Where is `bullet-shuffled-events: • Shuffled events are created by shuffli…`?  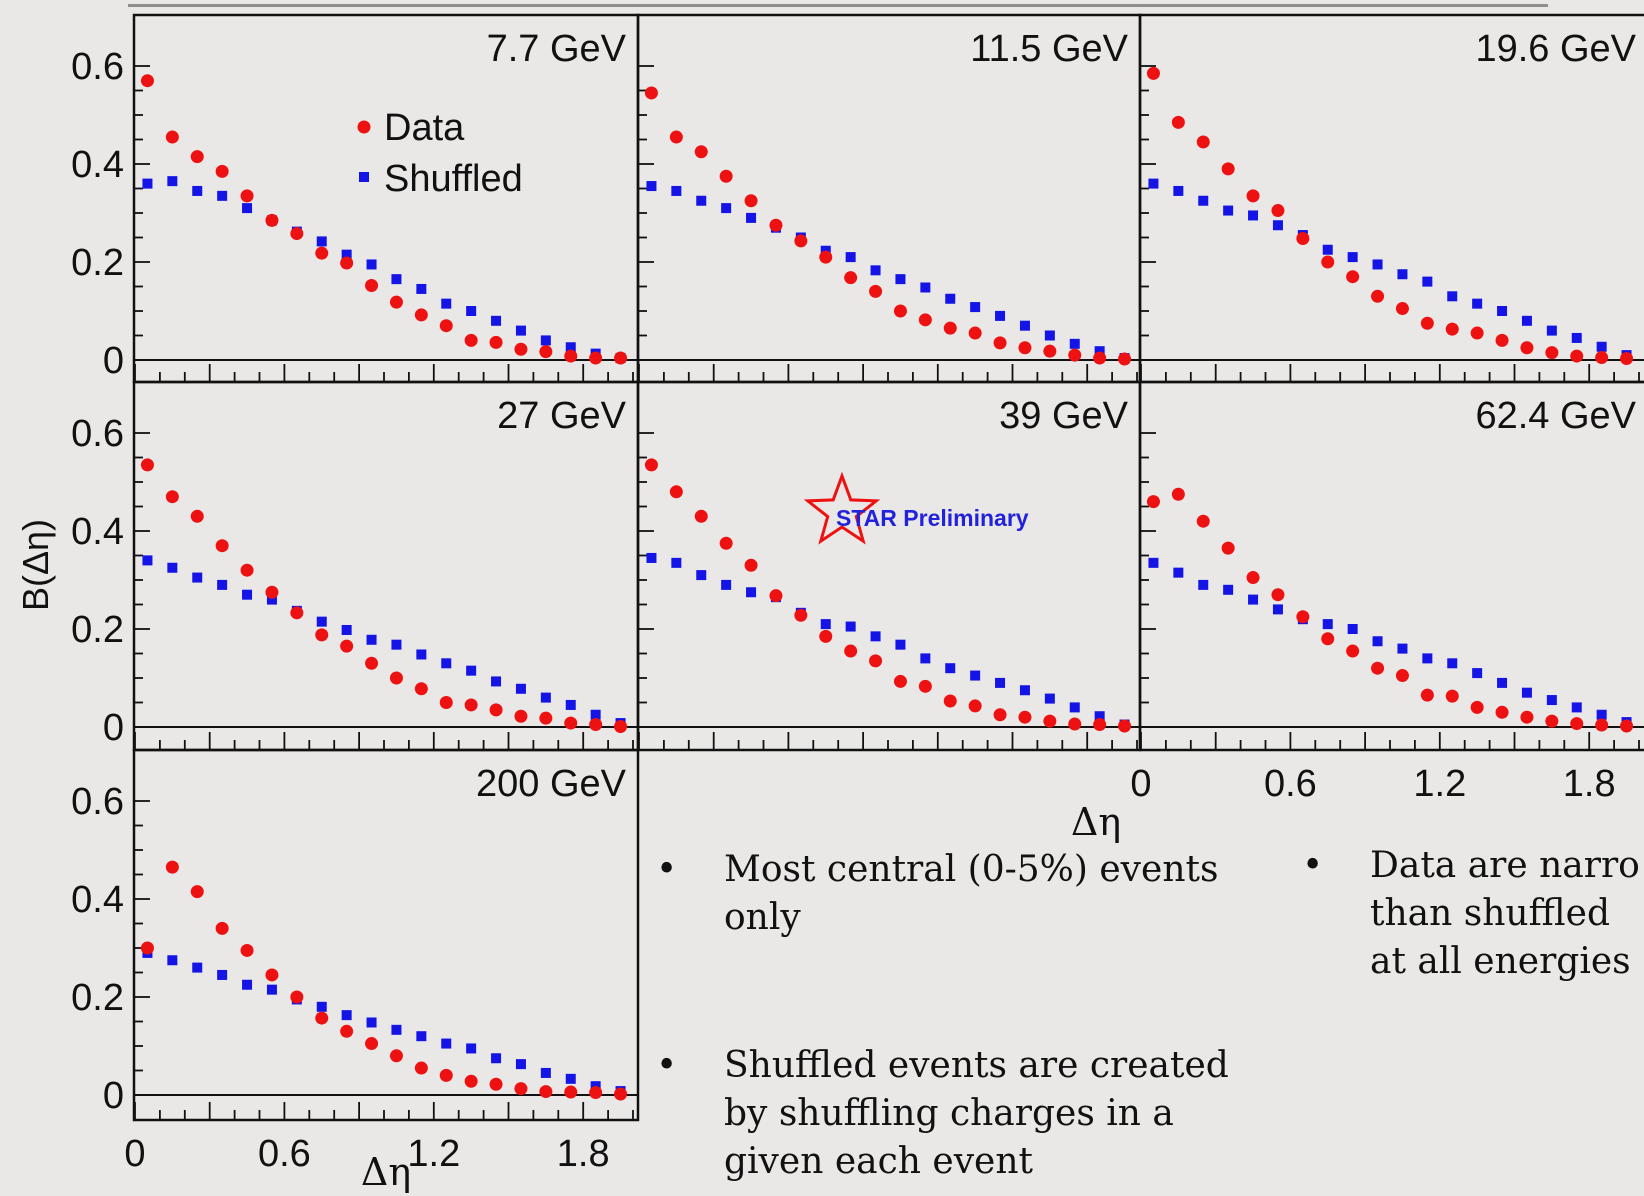 bullet-shuffled-events: • Shuffled events are created by shuffli… is located at coordinates (976, 1117).